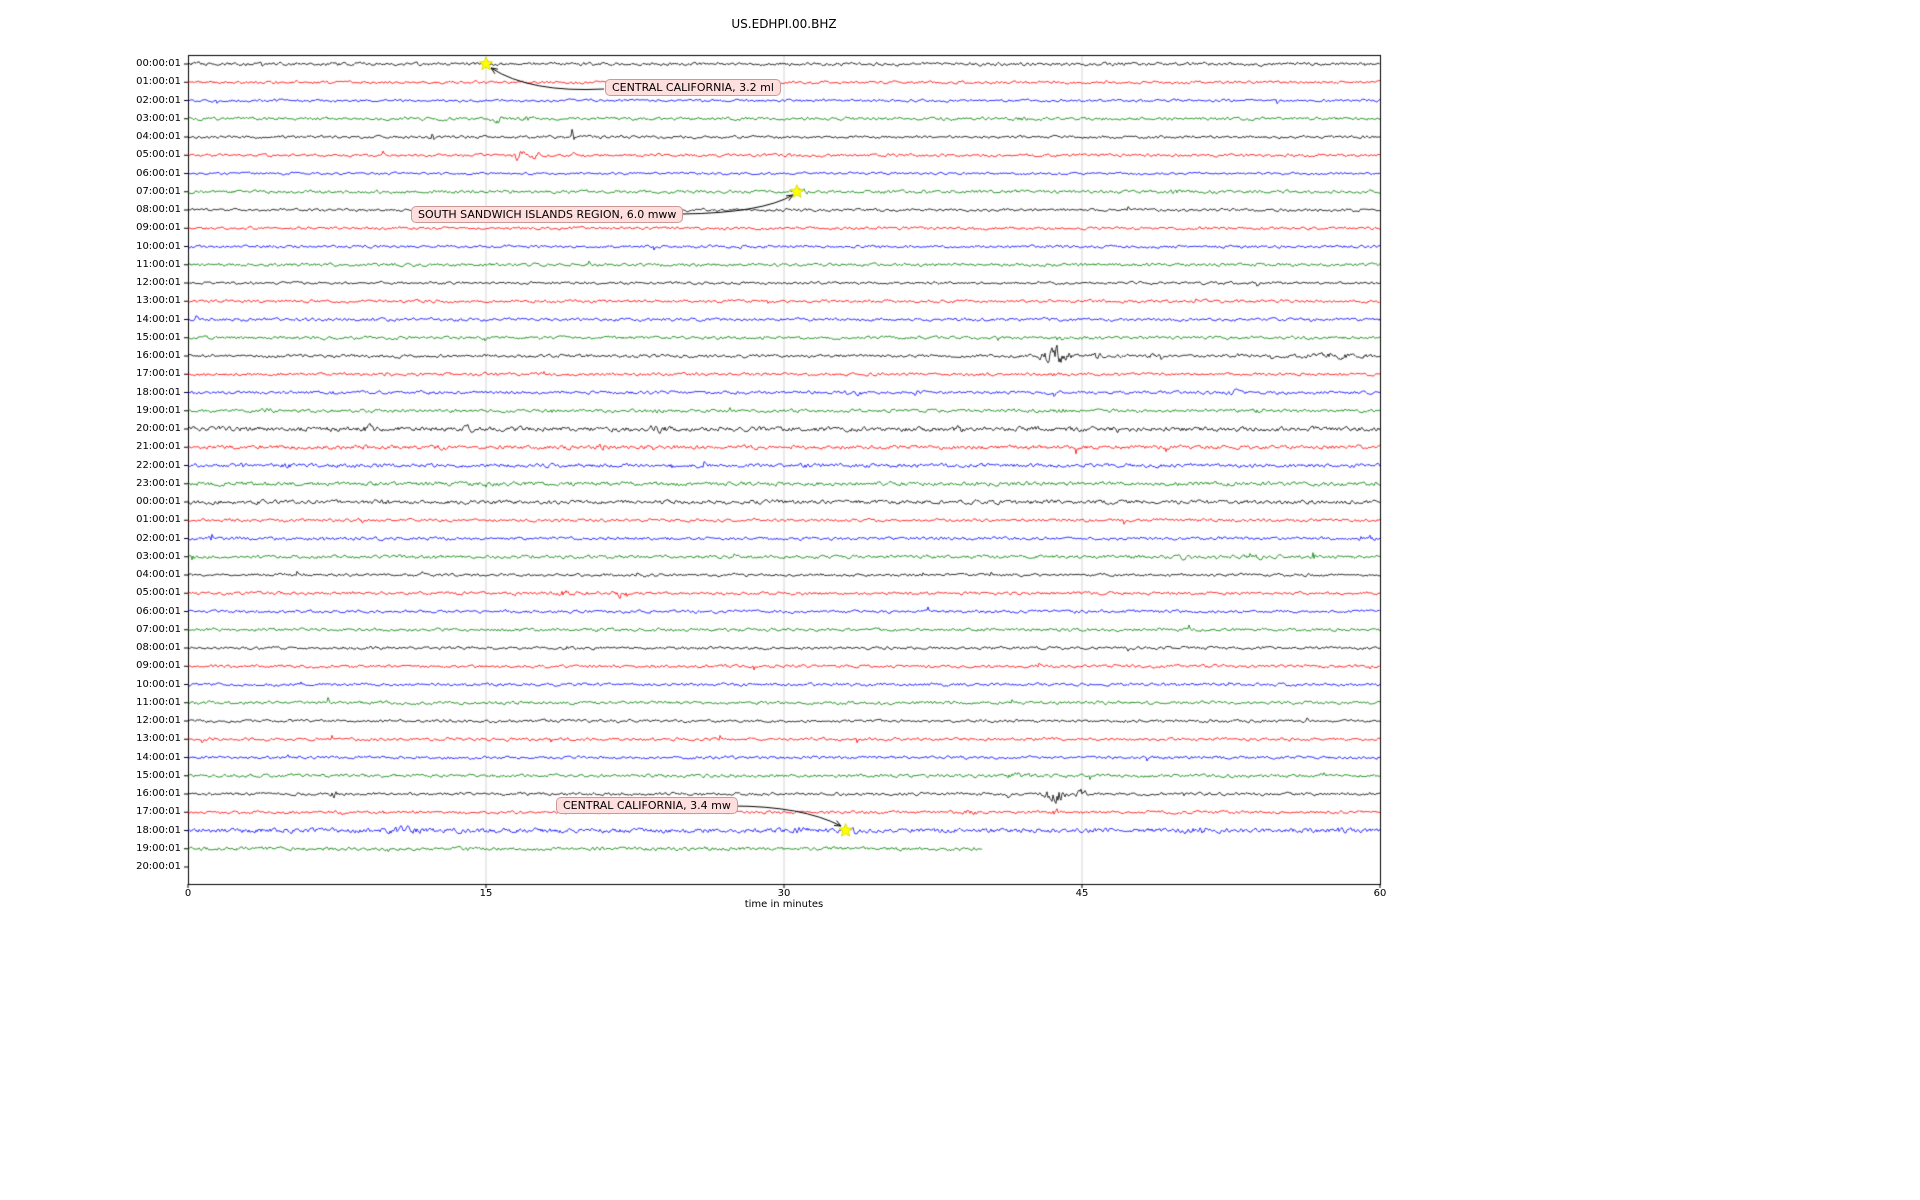  What do you see at coordinates (158, 465) in the screenshot?
I see `row-label: 22:00:01` at bounding box center [158, 465].